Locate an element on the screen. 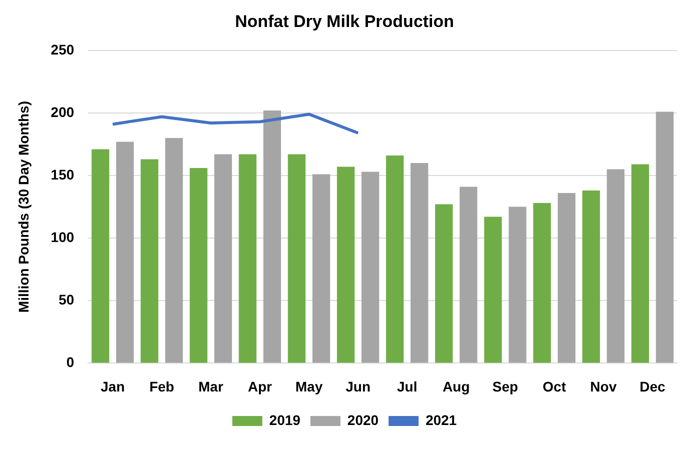 This screenshot has height=450, width=693. y-tick-label: 200 is located at coordinates (62, 112).